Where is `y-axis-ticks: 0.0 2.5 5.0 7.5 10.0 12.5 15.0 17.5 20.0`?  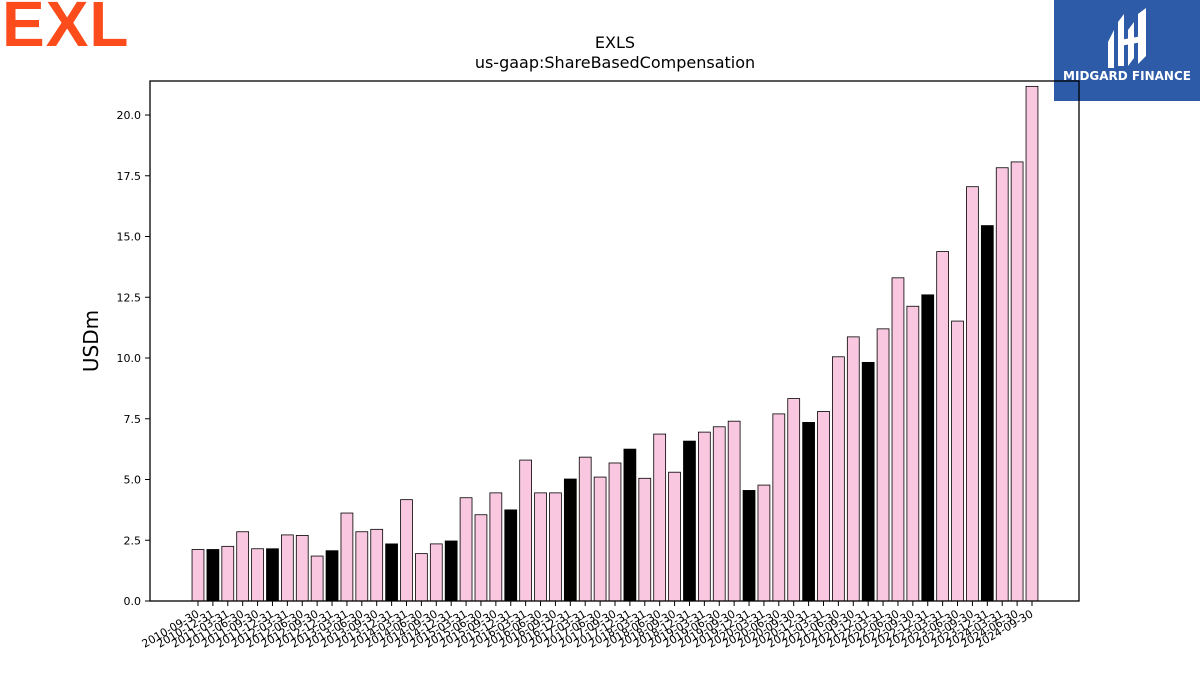 y-axis-ticks: 0.0 2.5 5.0 7.5 10.0 12.5 15.0 17.5 20.0 is located at coordinates (133, 358).